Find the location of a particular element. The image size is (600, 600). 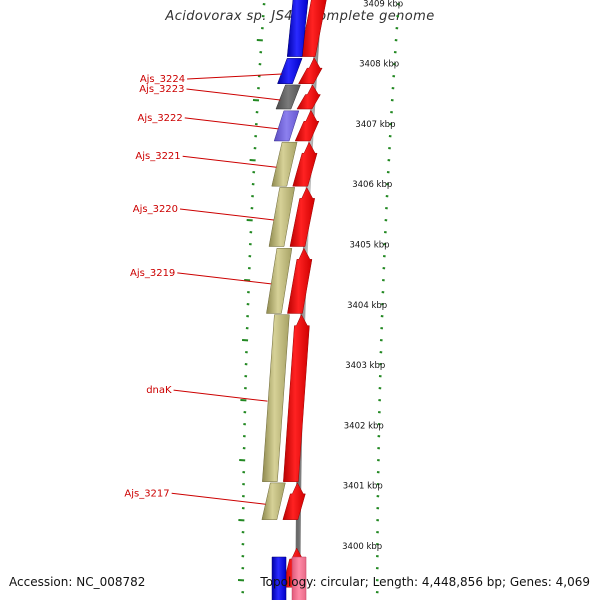

kbp-label: 3402 kbp is located at coordinates (364, 426).